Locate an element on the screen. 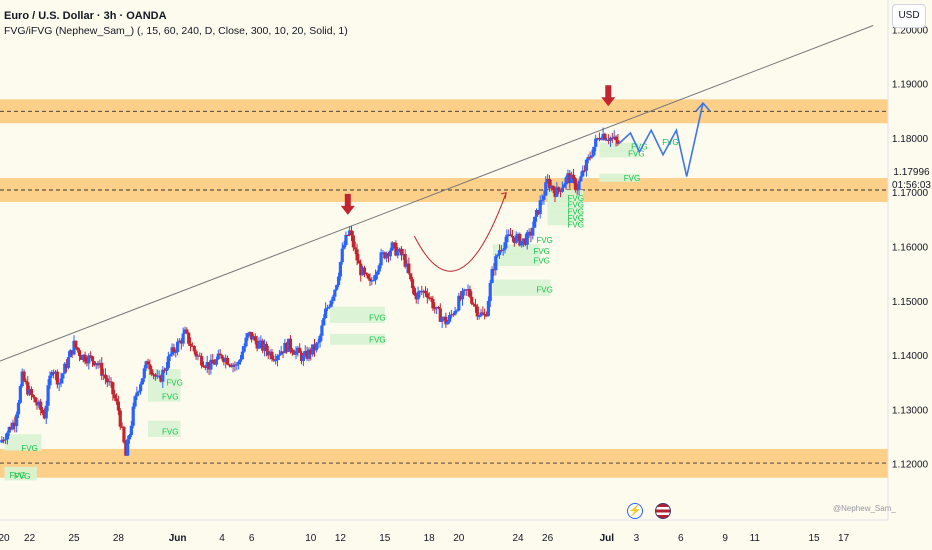 The image size is (932, 550). time-tick-label: 6 is located at coordinates (252, 538).